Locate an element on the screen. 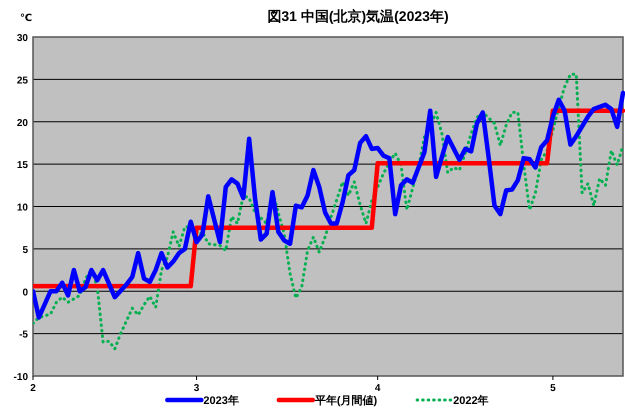  y-tick-label: 5 is located at coordinates (25, 250).